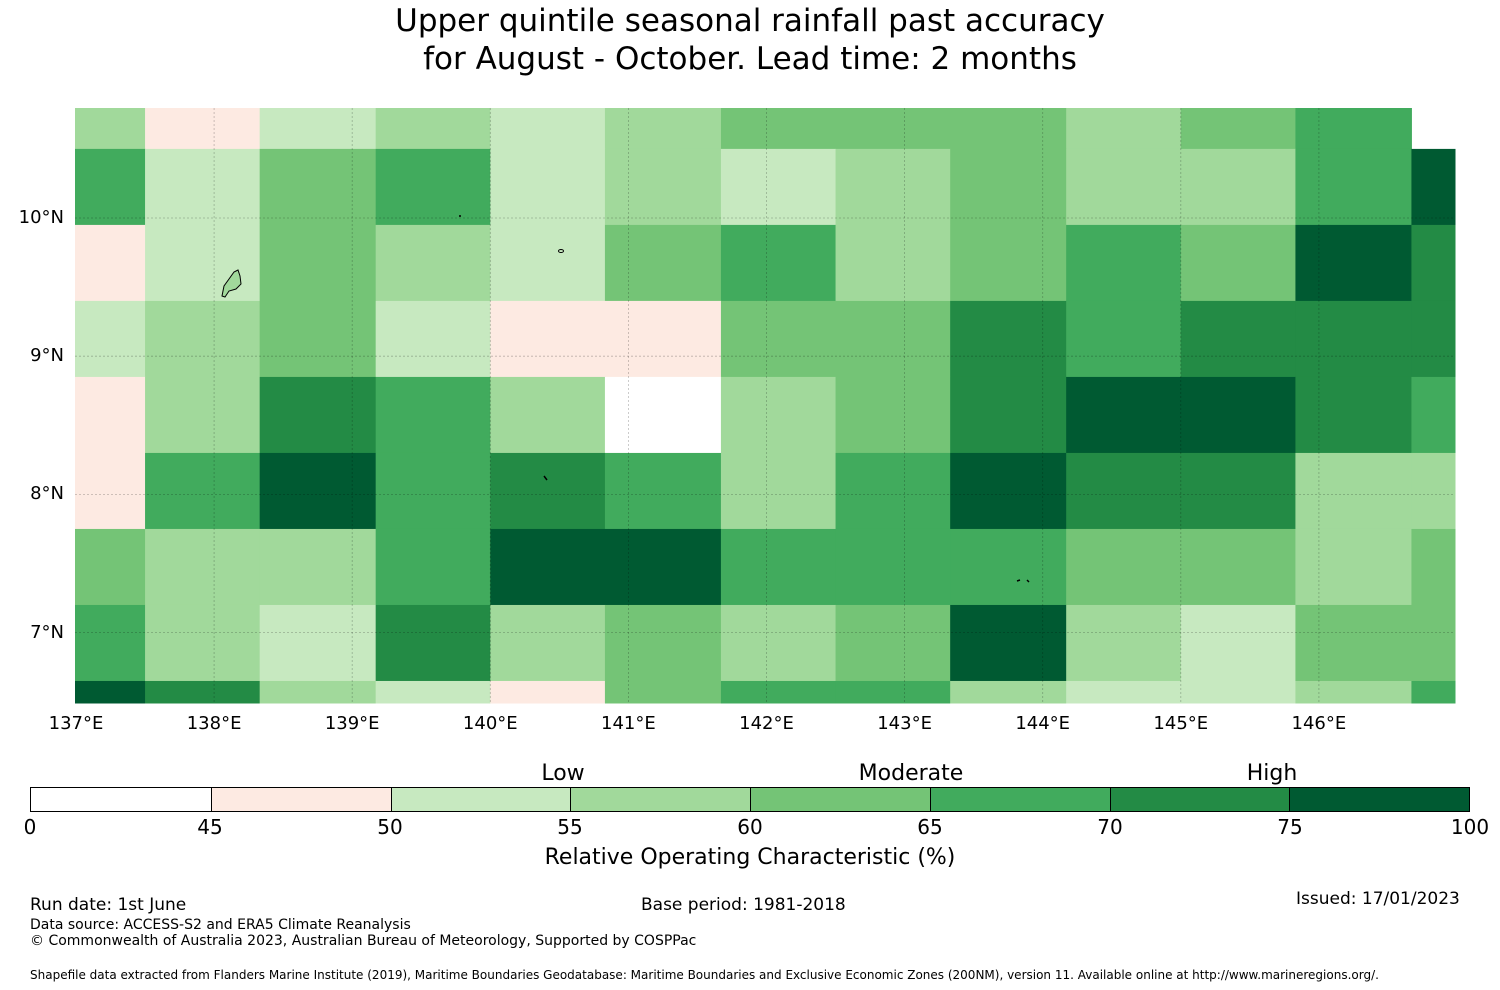 The width and height of the screenshot is (1500, 990). Describe the element at coordinates (545, 478) in the screenshot. I see `island-outline` at that location.